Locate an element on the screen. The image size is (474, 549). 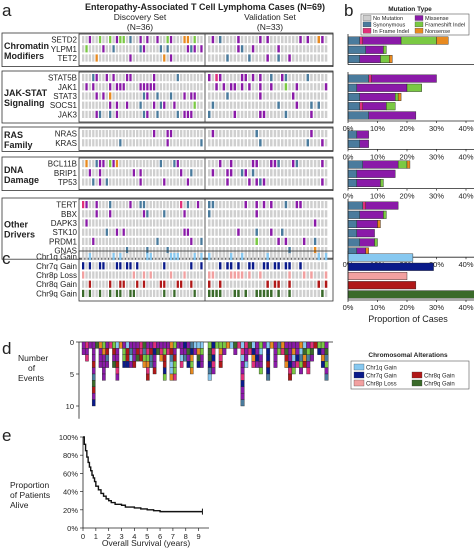
bar-tick-label: 10% is located at coordinates (377, 196).